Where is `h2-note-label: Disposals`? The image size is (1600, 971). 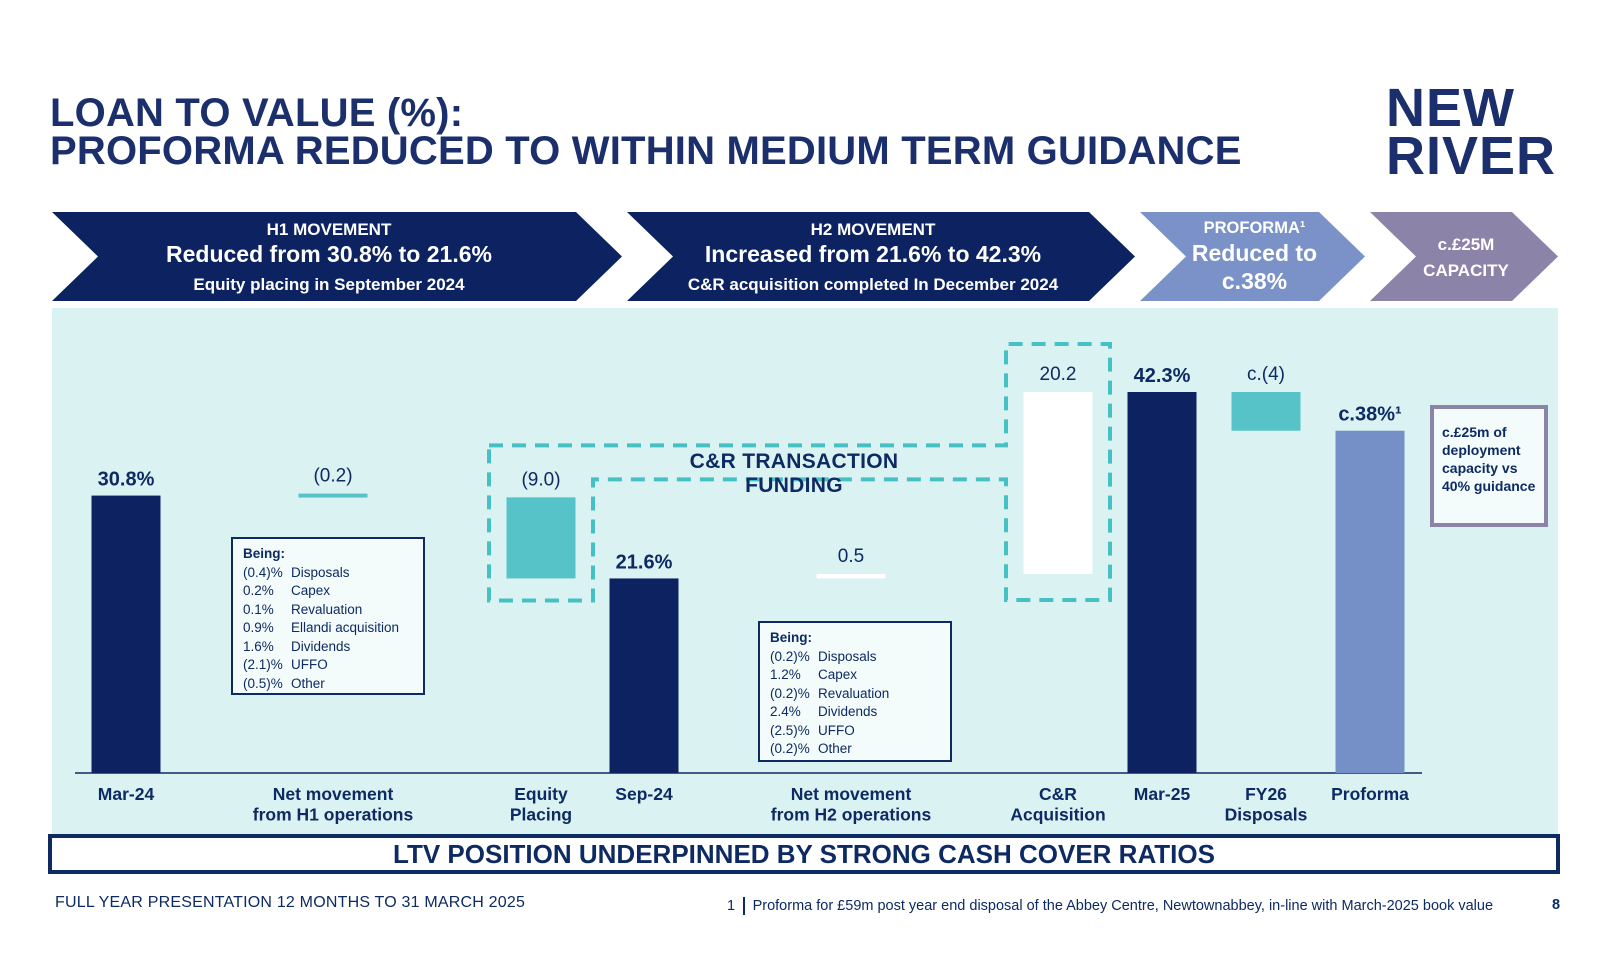
h2-note-label: Disposals is located at coordinates (847, 656).